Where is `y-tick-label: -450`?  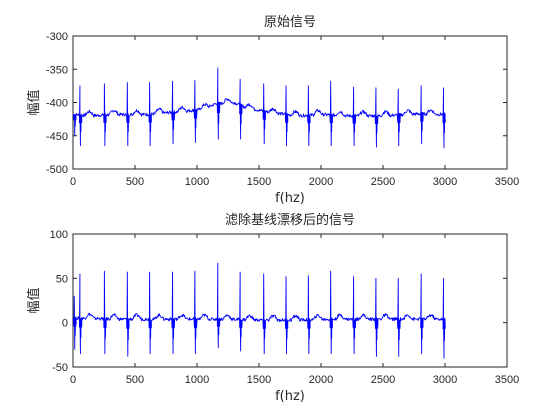 y-tick-label: -450 is located at coordinates (57, 137).